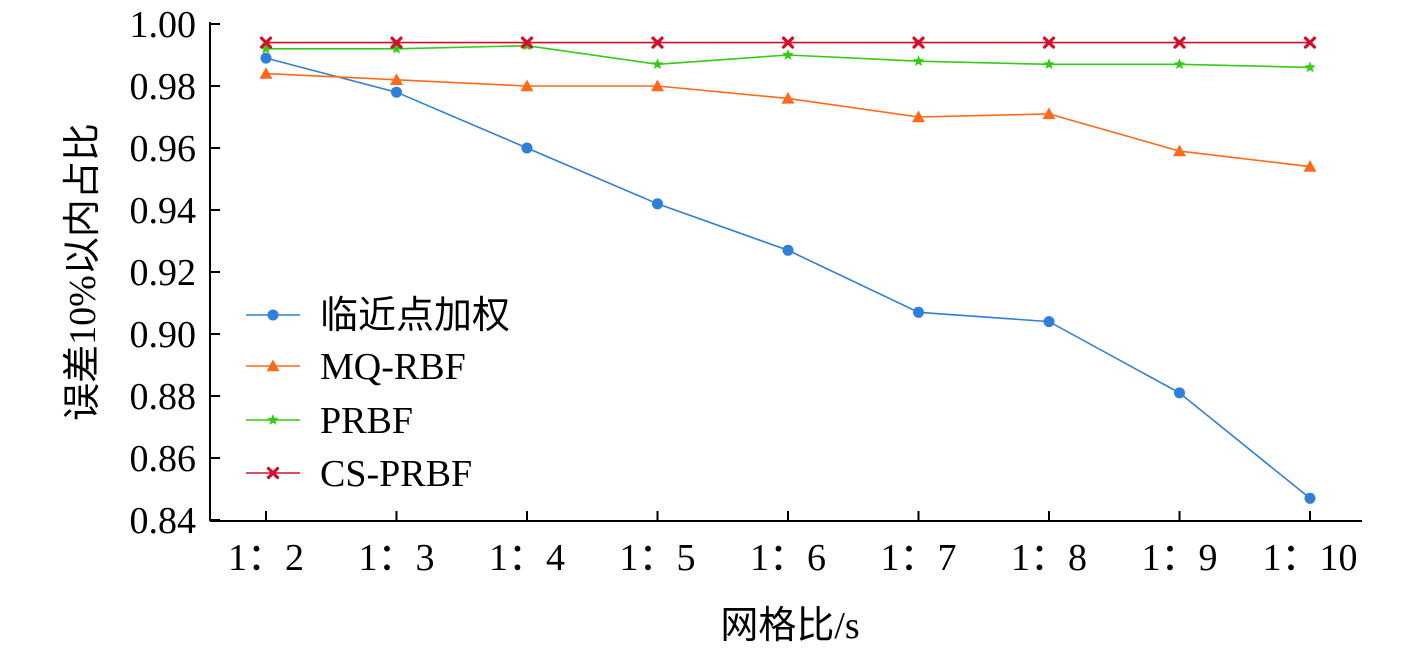  What do you see at coordinates (415, 316) in the screenshot?
I see `legend-label: 临近点加权` at bounding box center [415, 316].